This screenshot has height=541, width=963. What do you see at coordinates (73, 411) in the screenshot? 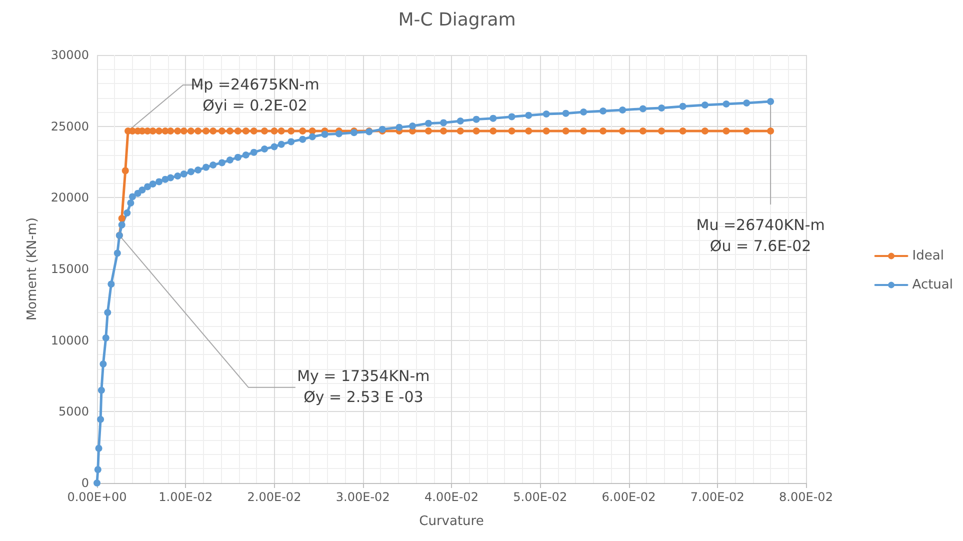
I see `y-tick-label: 5000` at bounding box center [73, 411].